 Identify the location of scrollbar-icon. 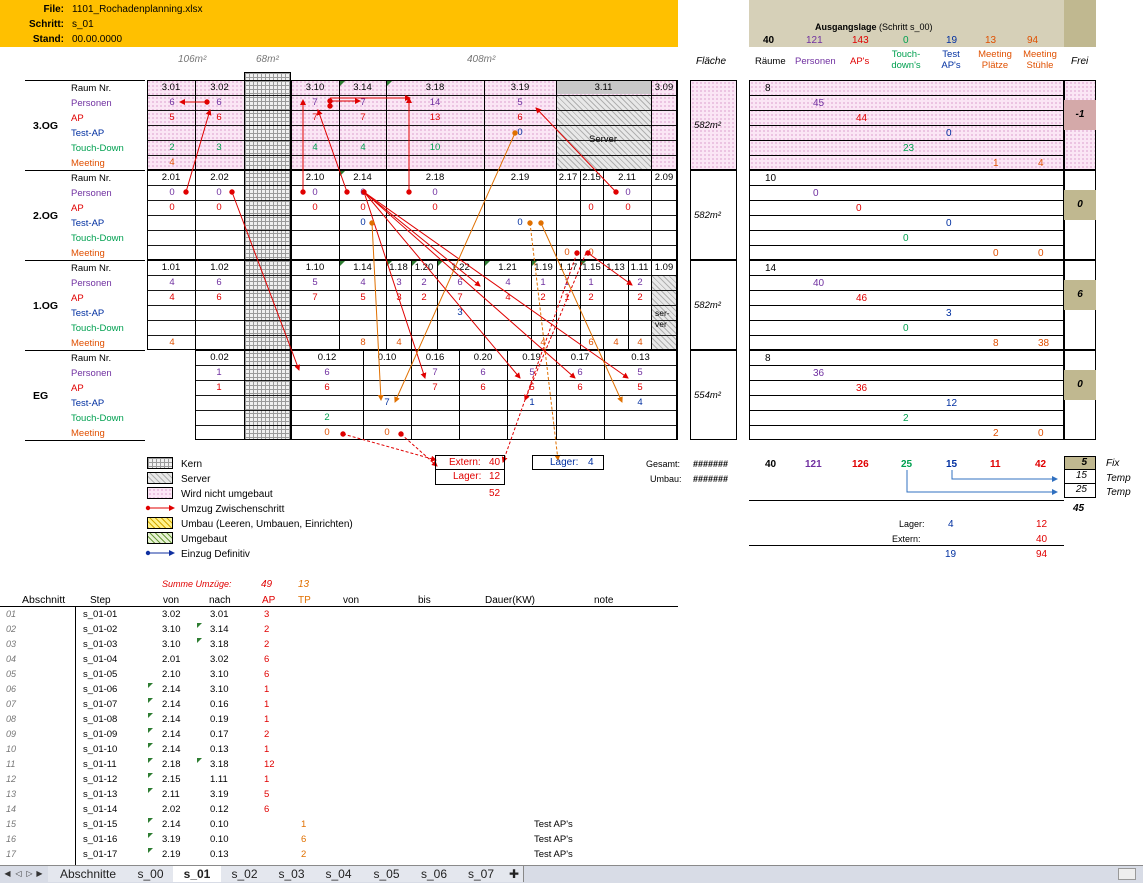
(1127, 874).